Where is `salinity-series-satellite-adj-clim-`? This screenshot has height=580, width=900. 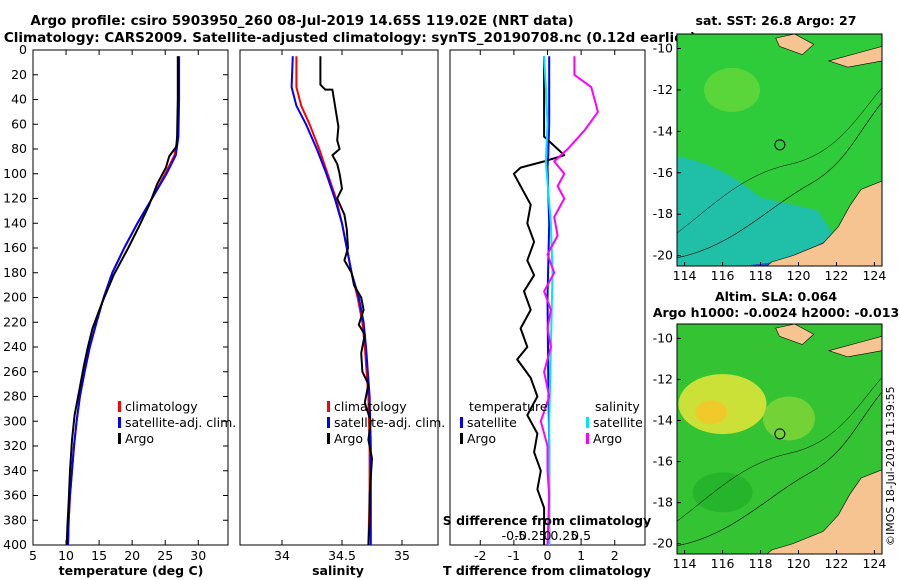
salinity-series-satellite-adj-clim- is located at coordinates (331, 300).